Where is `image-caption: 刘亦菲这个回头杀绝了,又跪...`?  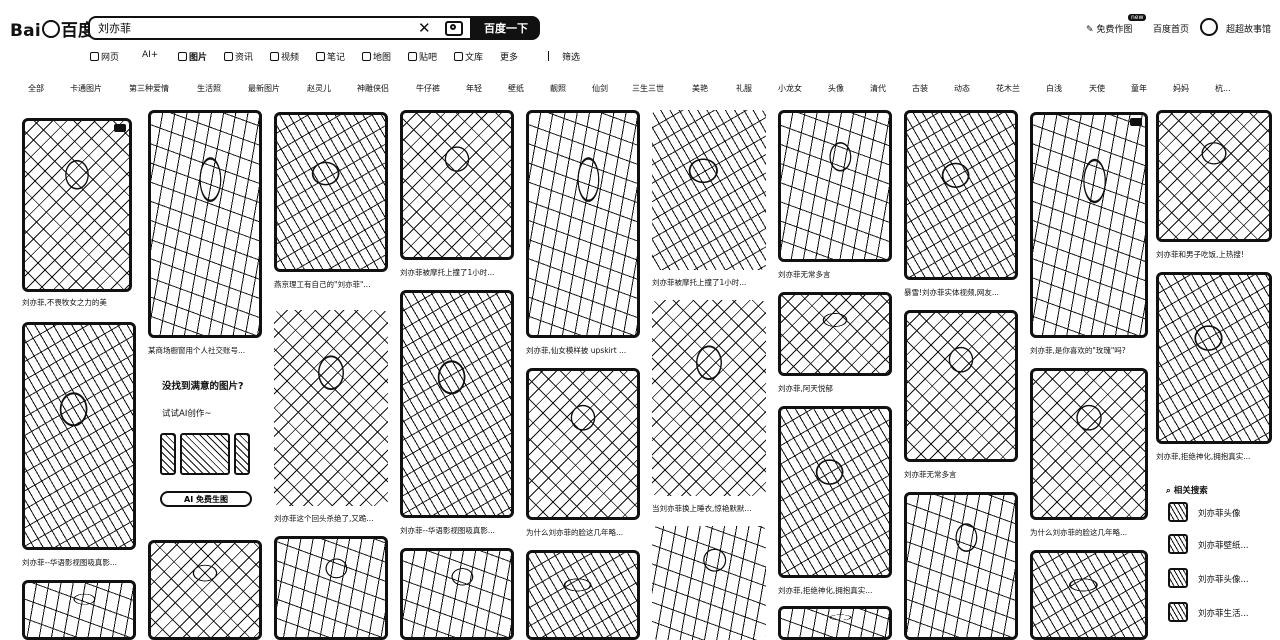 image-caption: 刘亦菲这个回头杀绝了,又跪... is located at coordinates (324, 518).